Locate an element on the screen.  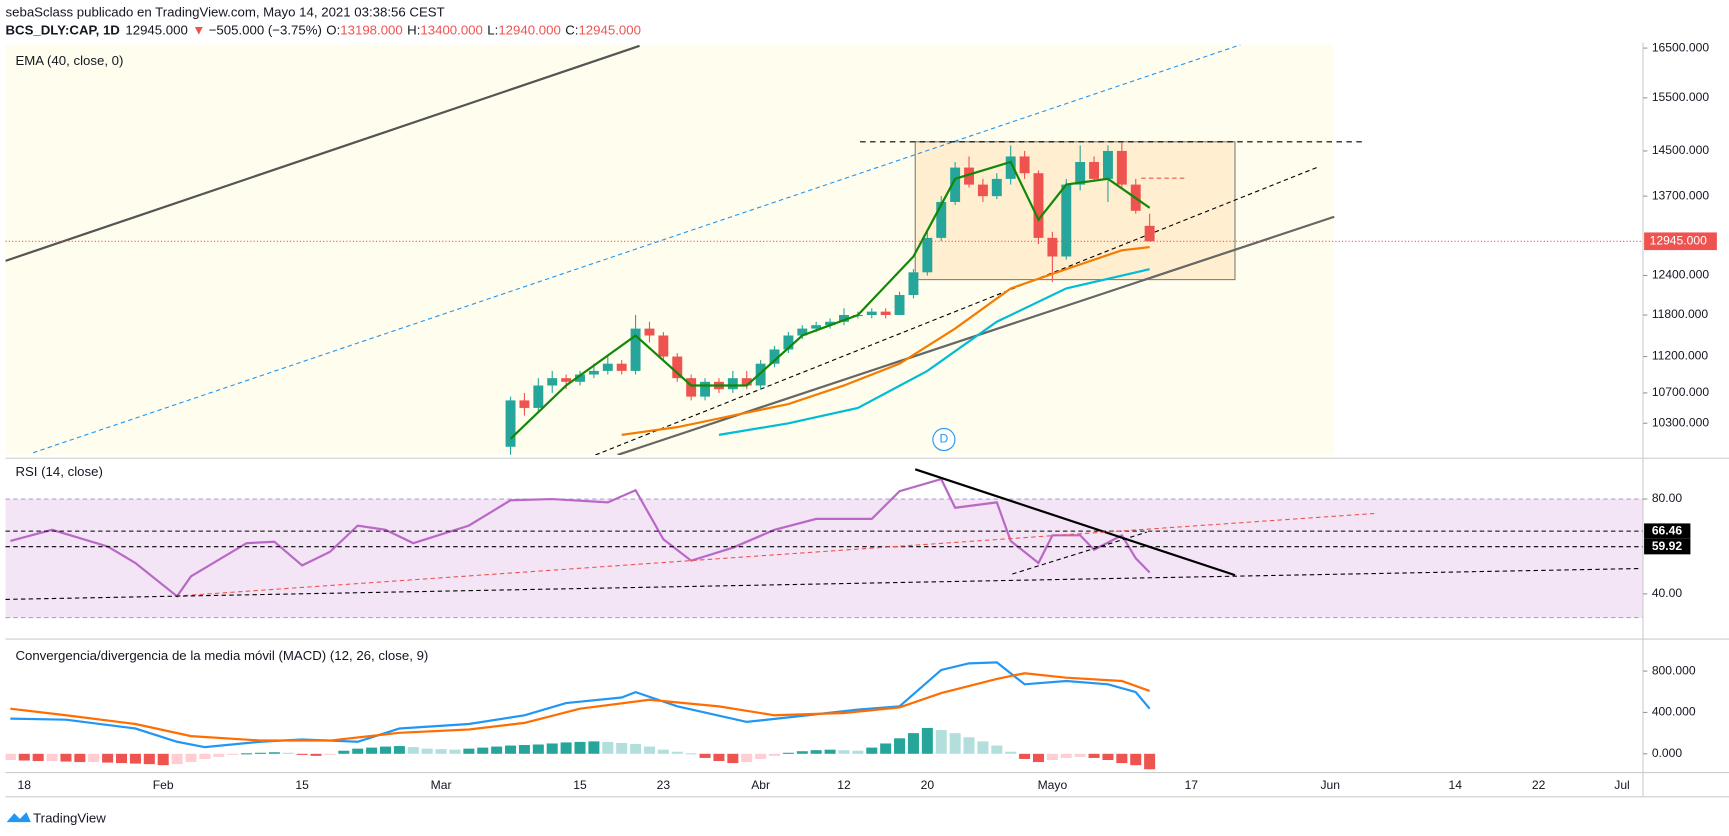
y-tick-label: 40.00 is located at coordinates (1667, 593).